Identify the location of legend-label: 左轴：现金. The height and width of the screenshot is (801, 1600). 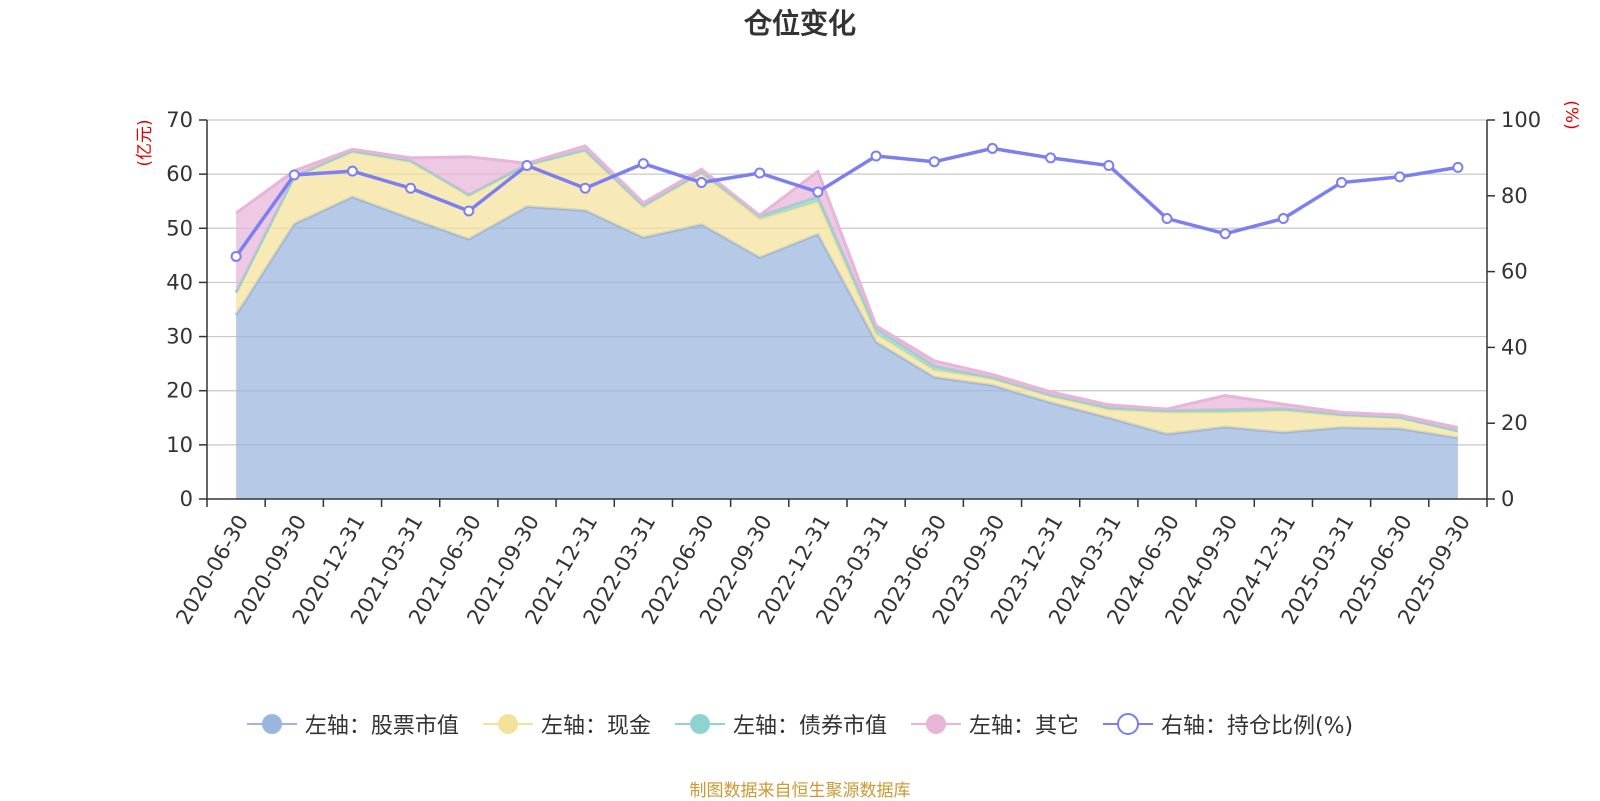
(595, 726).